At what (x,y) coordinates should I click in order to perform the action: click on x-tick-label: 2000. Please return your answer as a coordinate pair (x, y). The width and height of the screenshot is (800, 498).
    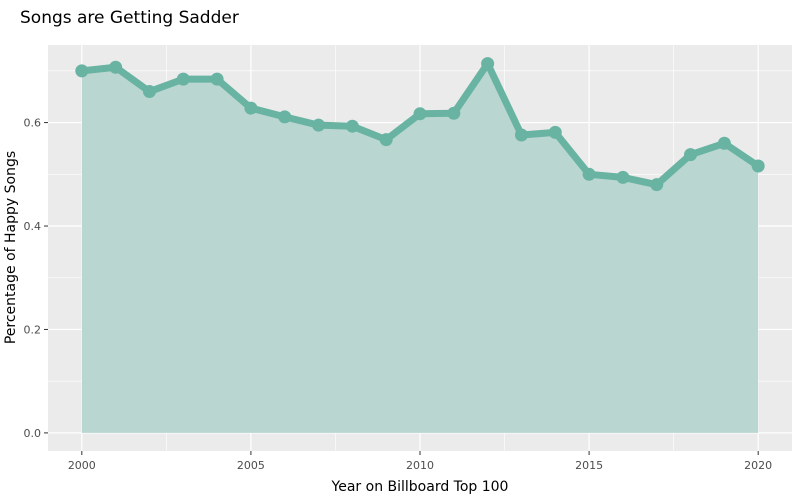
    Looking at the image, I should click on (82, 465).